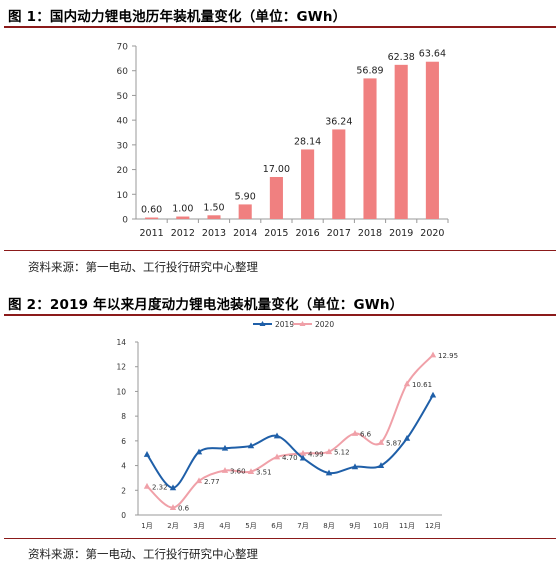 Image resolution: width=560 pixels, height=566 pixels. Describe the element at coordinates (123, 515) in the screenshot. I see `y-tick-label: 0` at that location.